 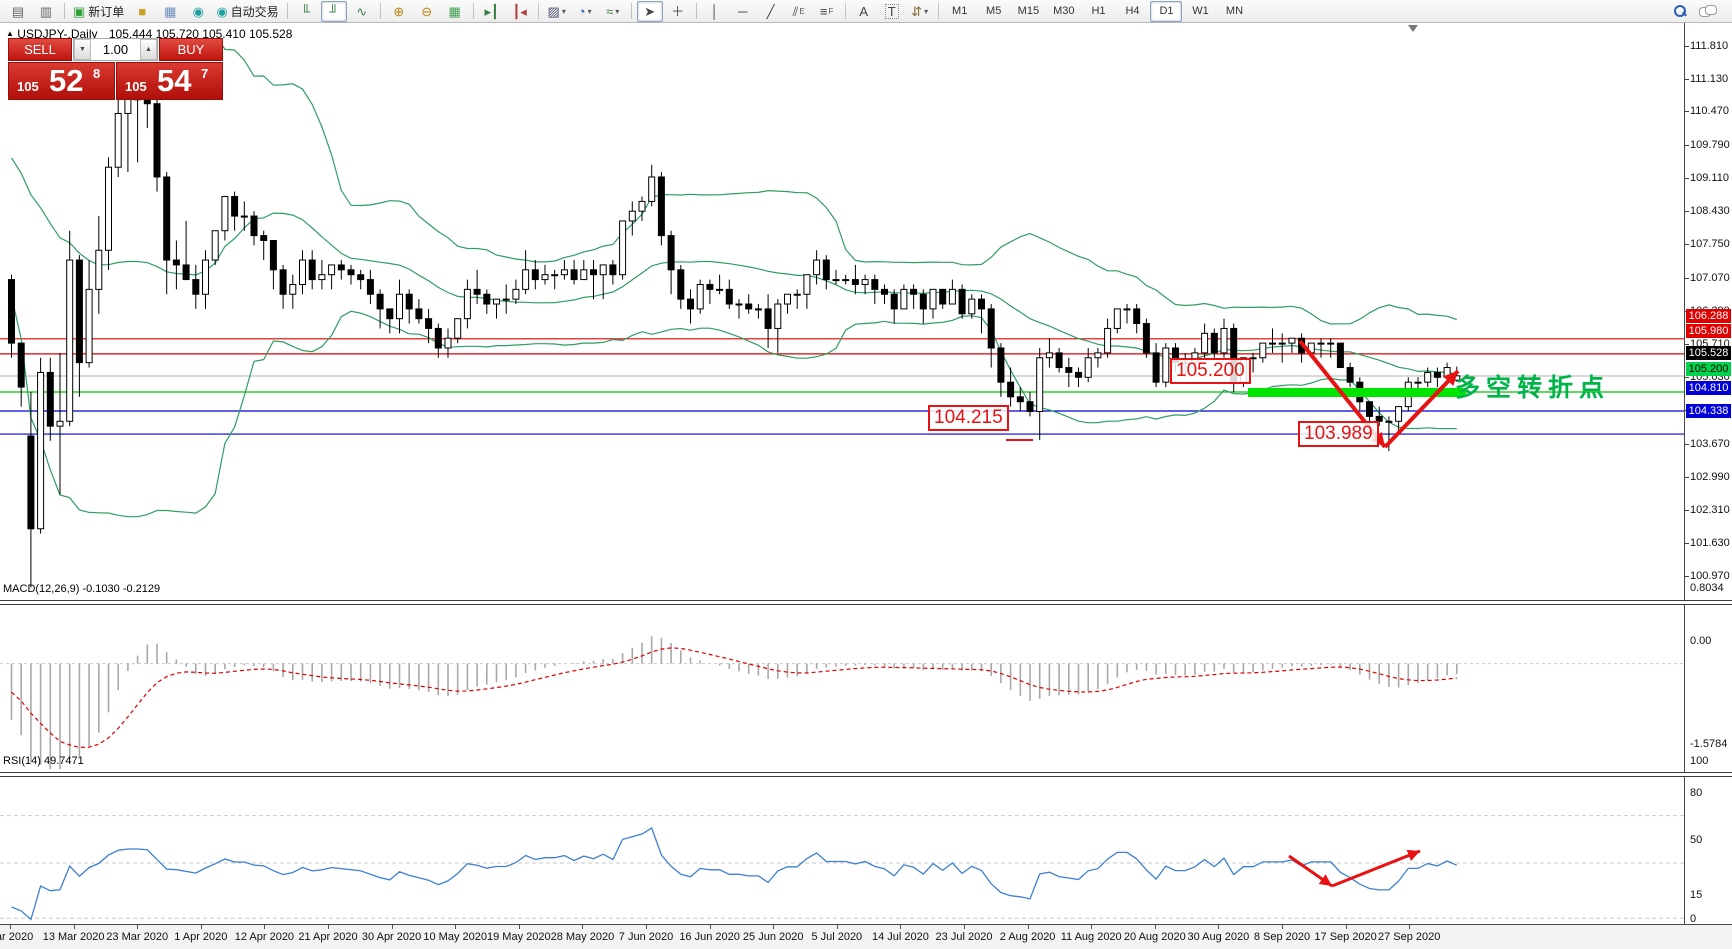 What do you see at coordinates (1098, 11) in the screenshot?
I see `timeframe-h1-button: H1` at bounding box center [1098, 11].